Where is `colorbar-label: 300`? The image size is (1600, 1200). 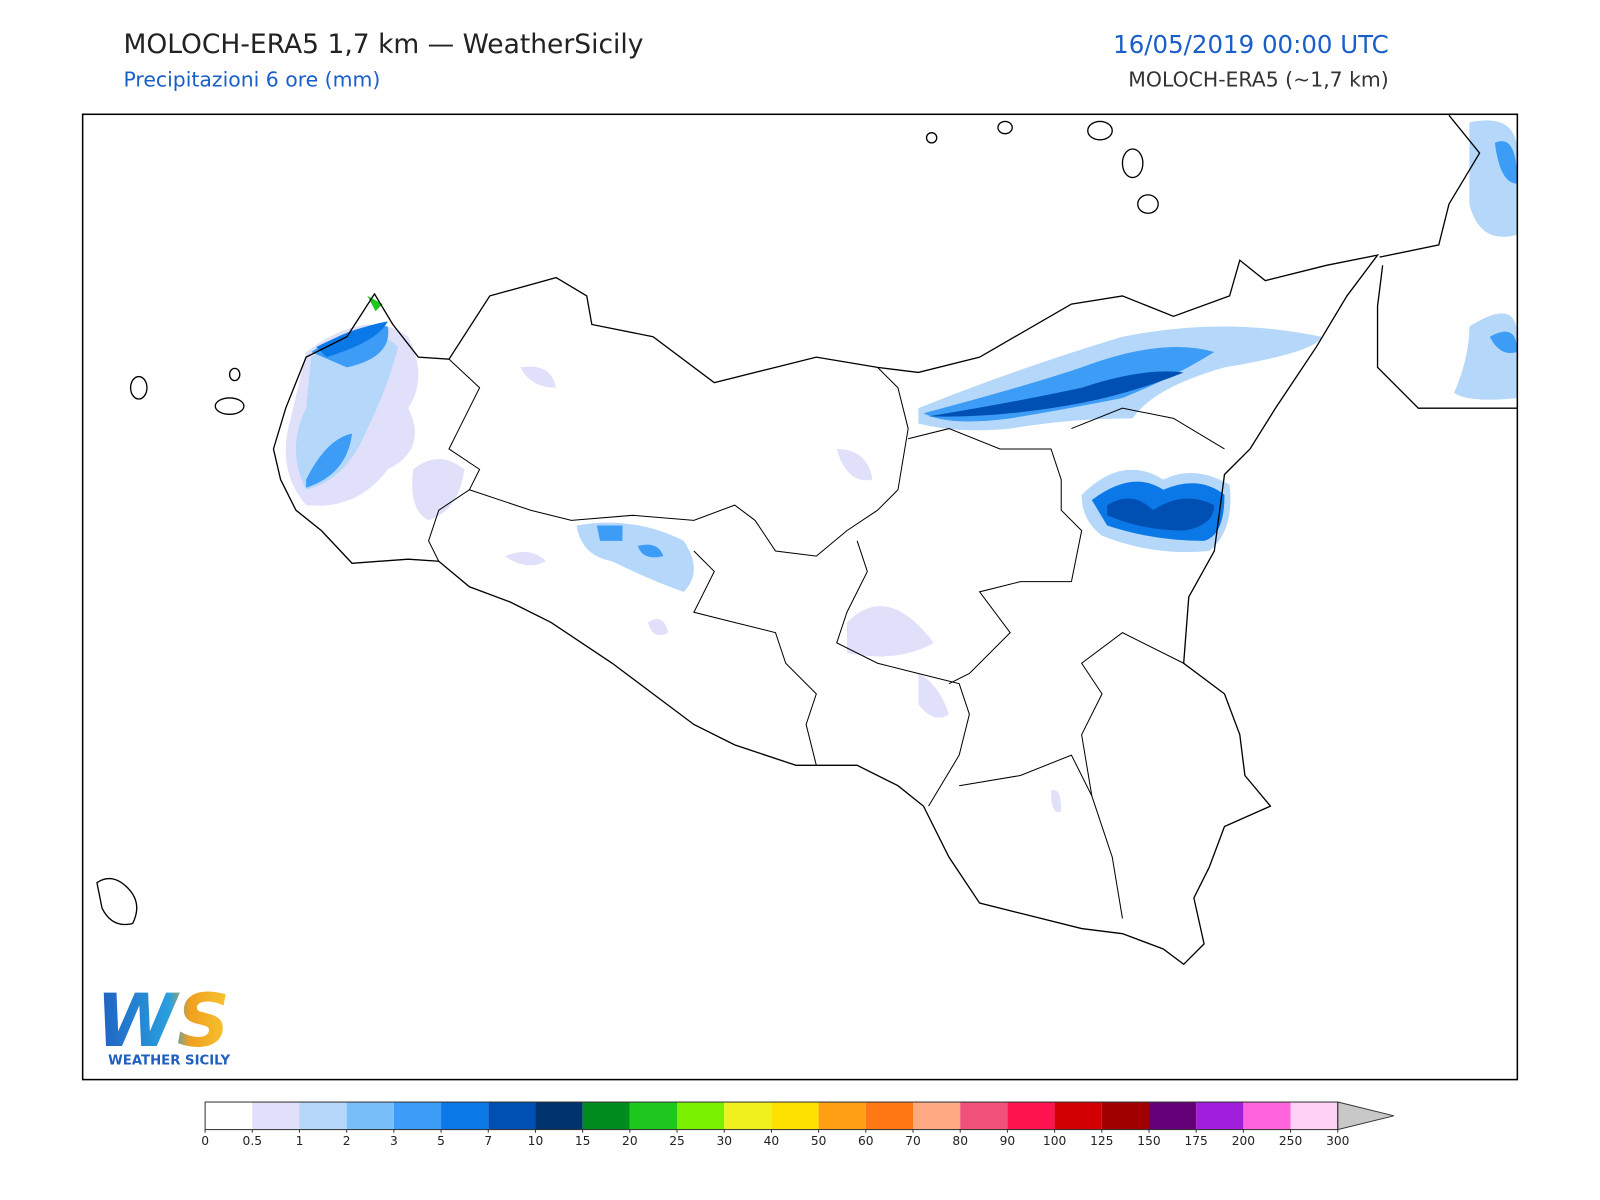
colorbar-label: 300 is located at coordinates (1337, 1141).